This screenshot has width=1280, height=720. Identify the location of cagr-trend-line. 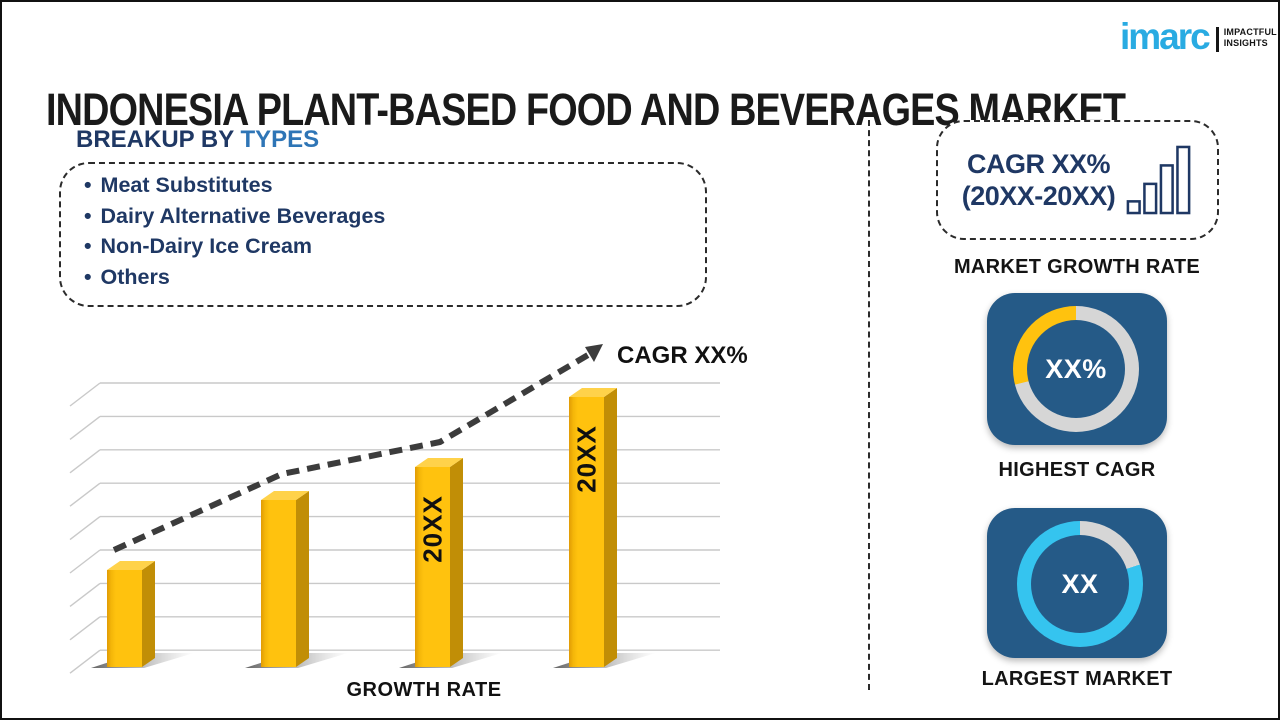
(351, 452).